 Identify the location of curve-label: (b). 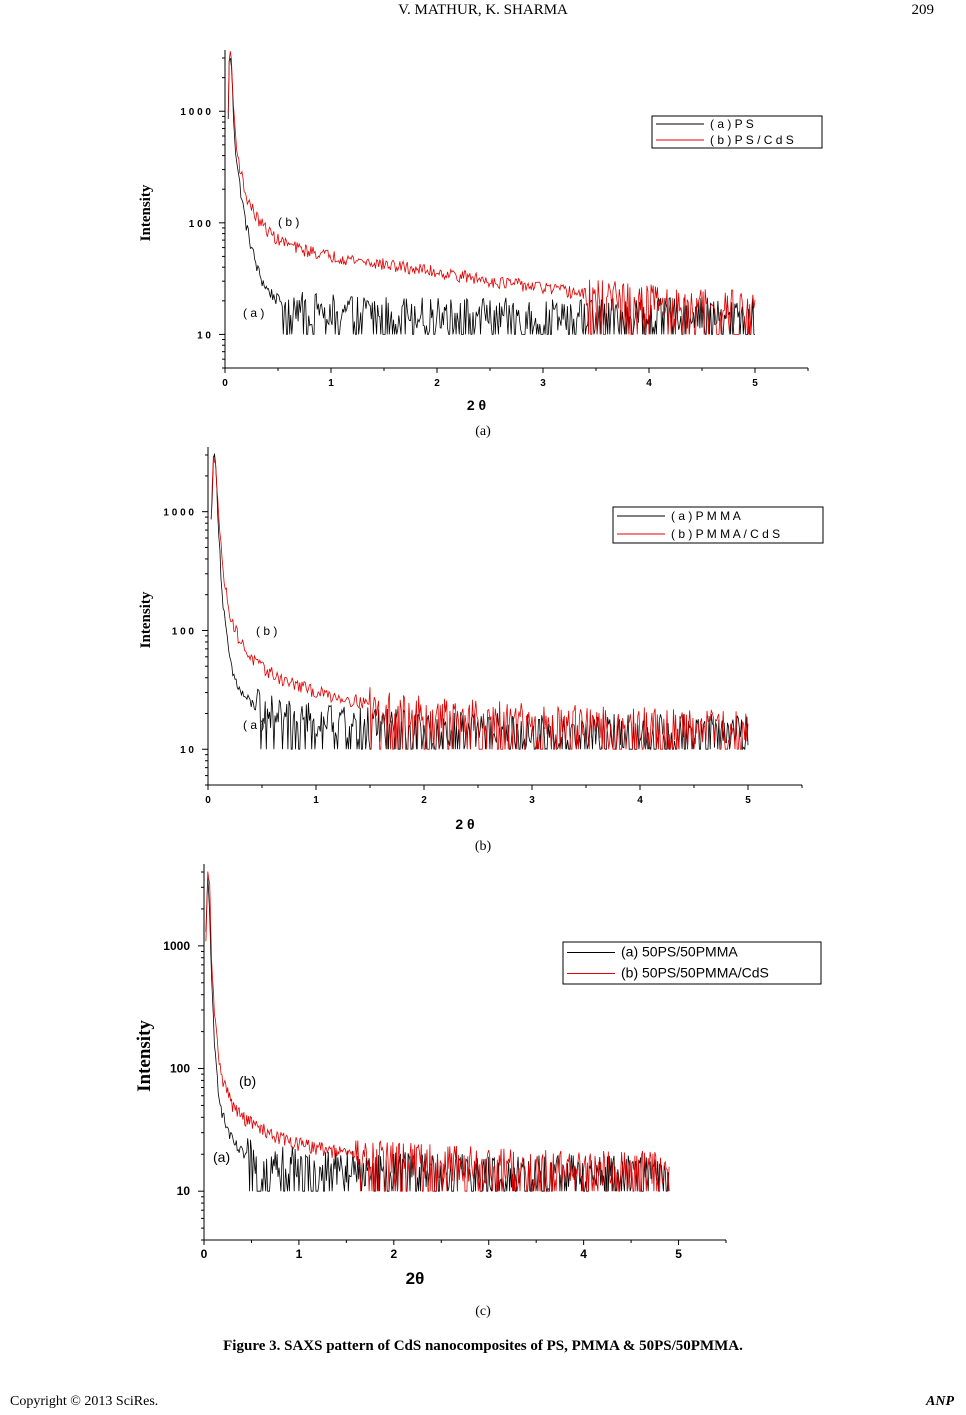
(247, 1081).